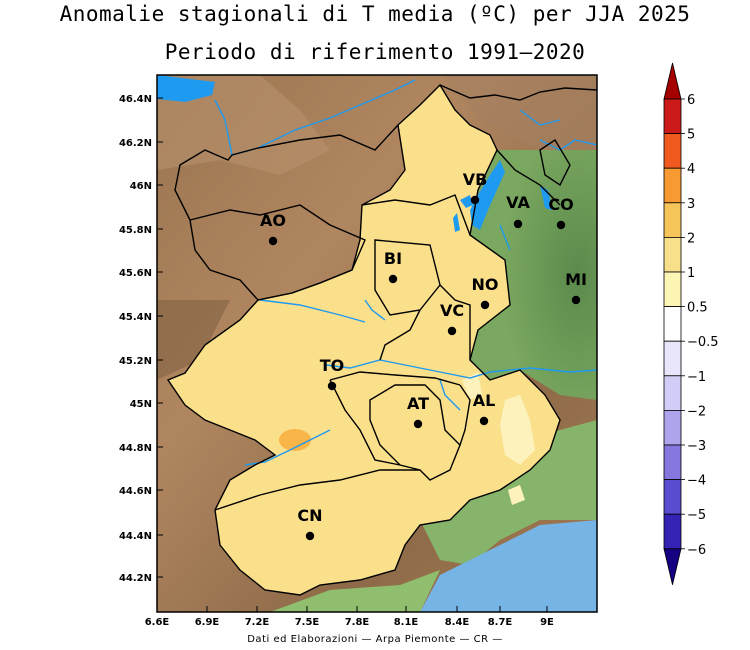 The width and height of the screenshot is (750, 650). What do you see at coordinates (207, 622) in the screenshot?
I see `x-tick-label: 6.9E` at bounding box center [207, 622].